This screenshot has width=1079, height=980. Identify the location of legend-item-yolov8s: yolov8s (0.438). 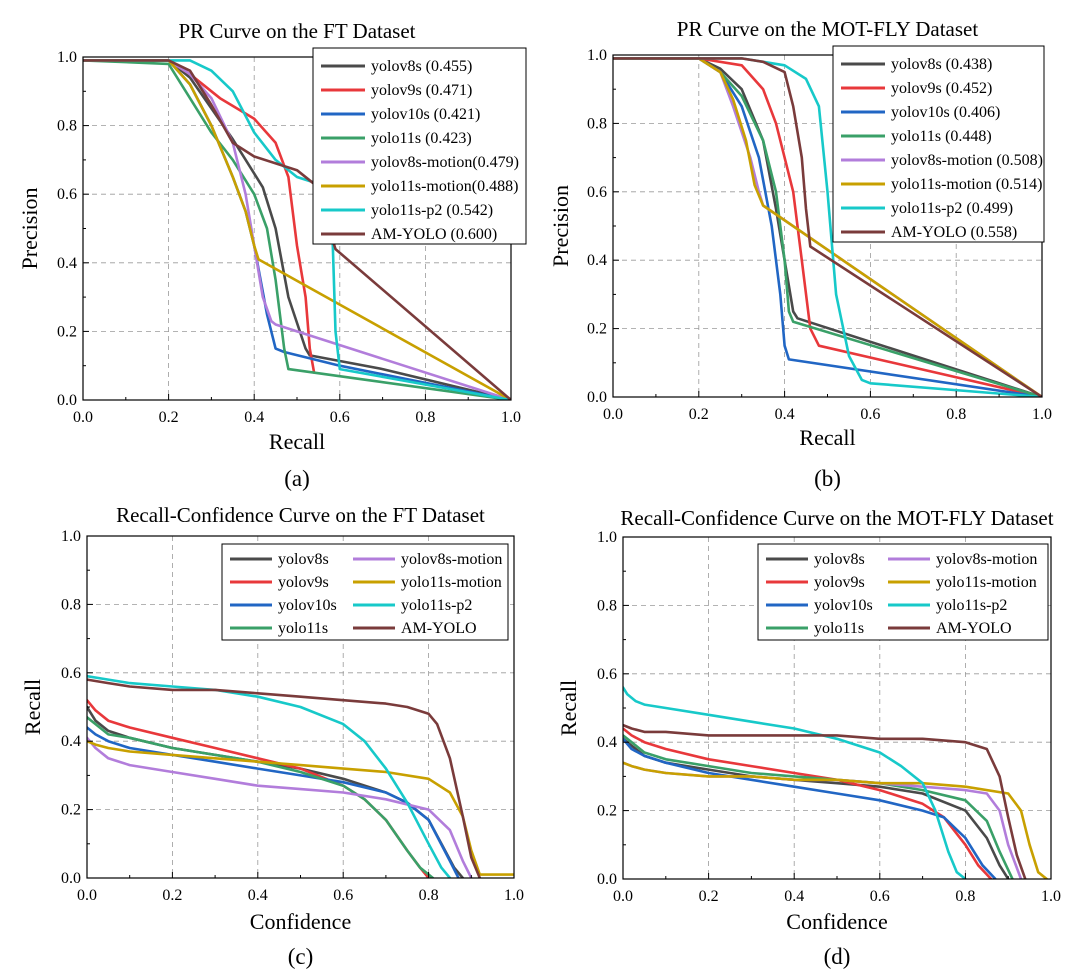
(916, 64).